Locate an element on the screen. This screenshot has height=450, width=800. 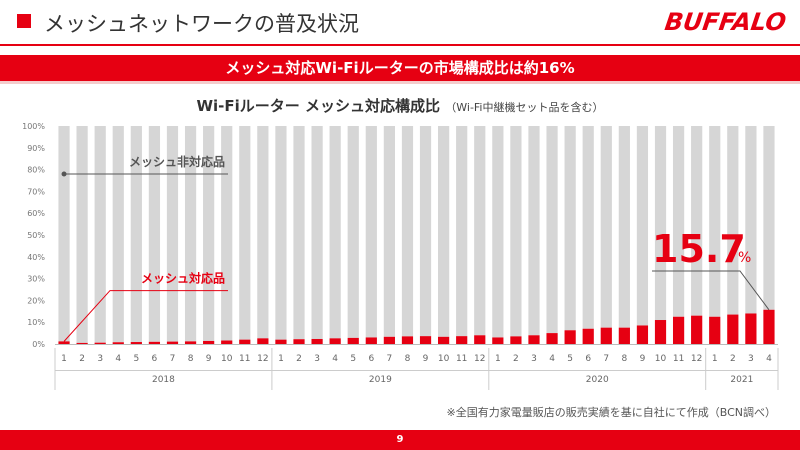
mesh-leader is located at coordinates (145, 316).